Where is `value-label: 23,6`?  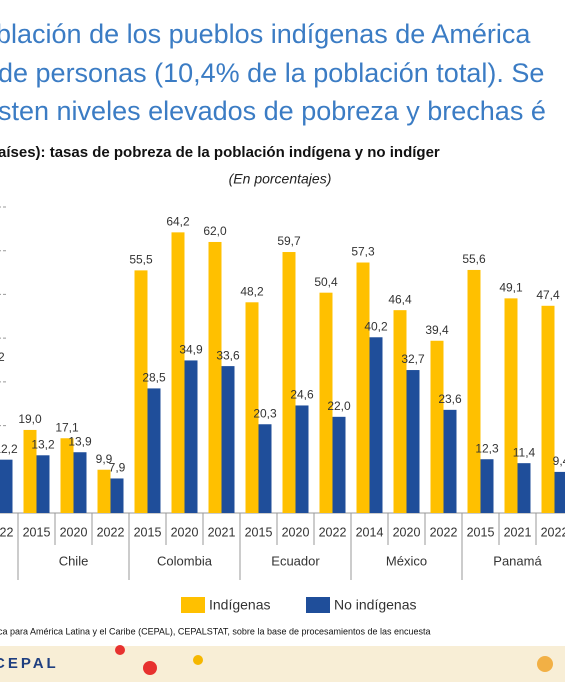 value-label: 23,6 is located at coordinates (450, 399).